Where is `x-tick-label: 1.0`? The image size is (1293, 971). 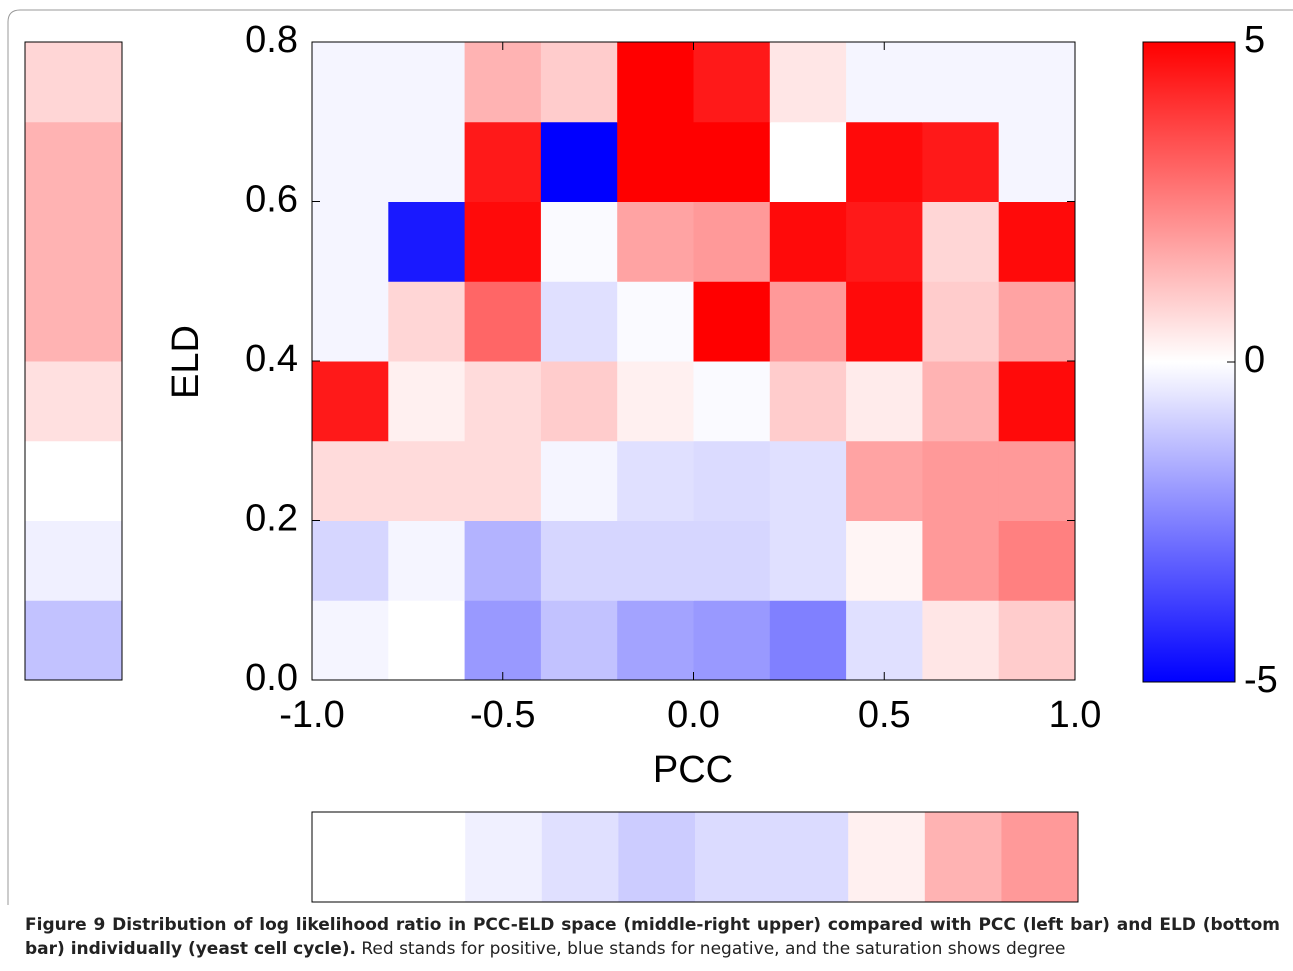 x-tick-label: 1.0 is located at coordinates (1075, 715).